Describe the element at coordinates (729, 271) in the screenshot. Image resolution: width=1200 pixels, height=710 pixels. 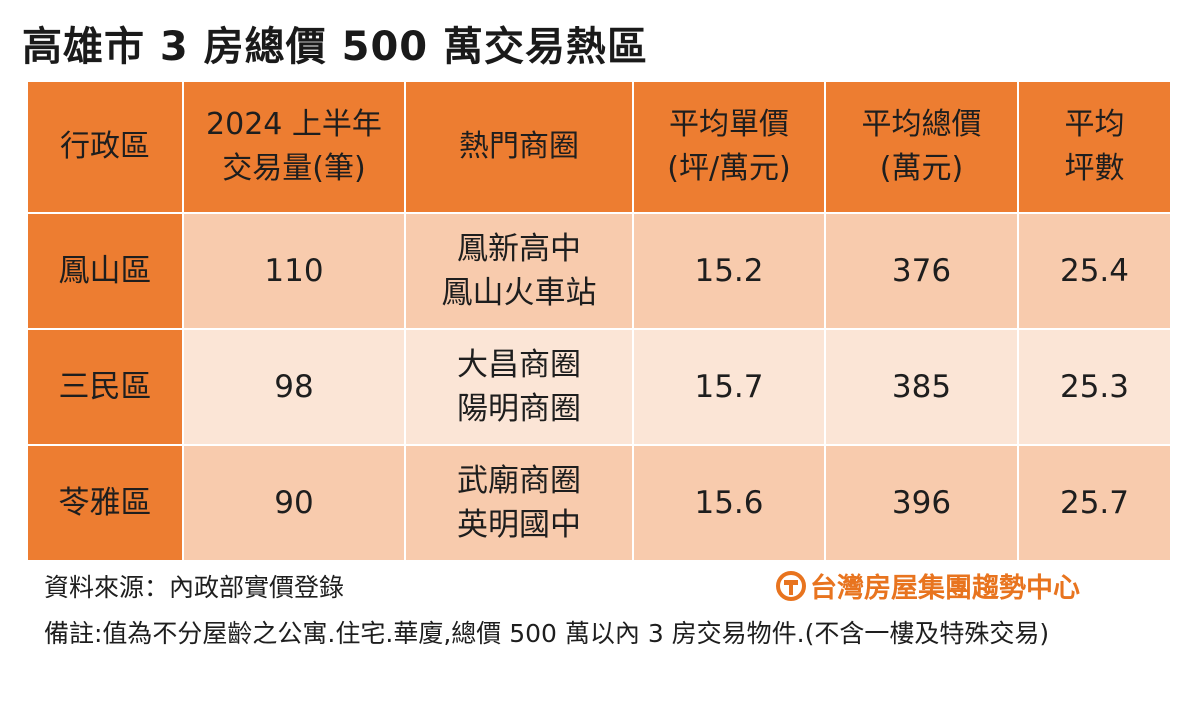
I see `unit-price-cell: 15.2` at that location.